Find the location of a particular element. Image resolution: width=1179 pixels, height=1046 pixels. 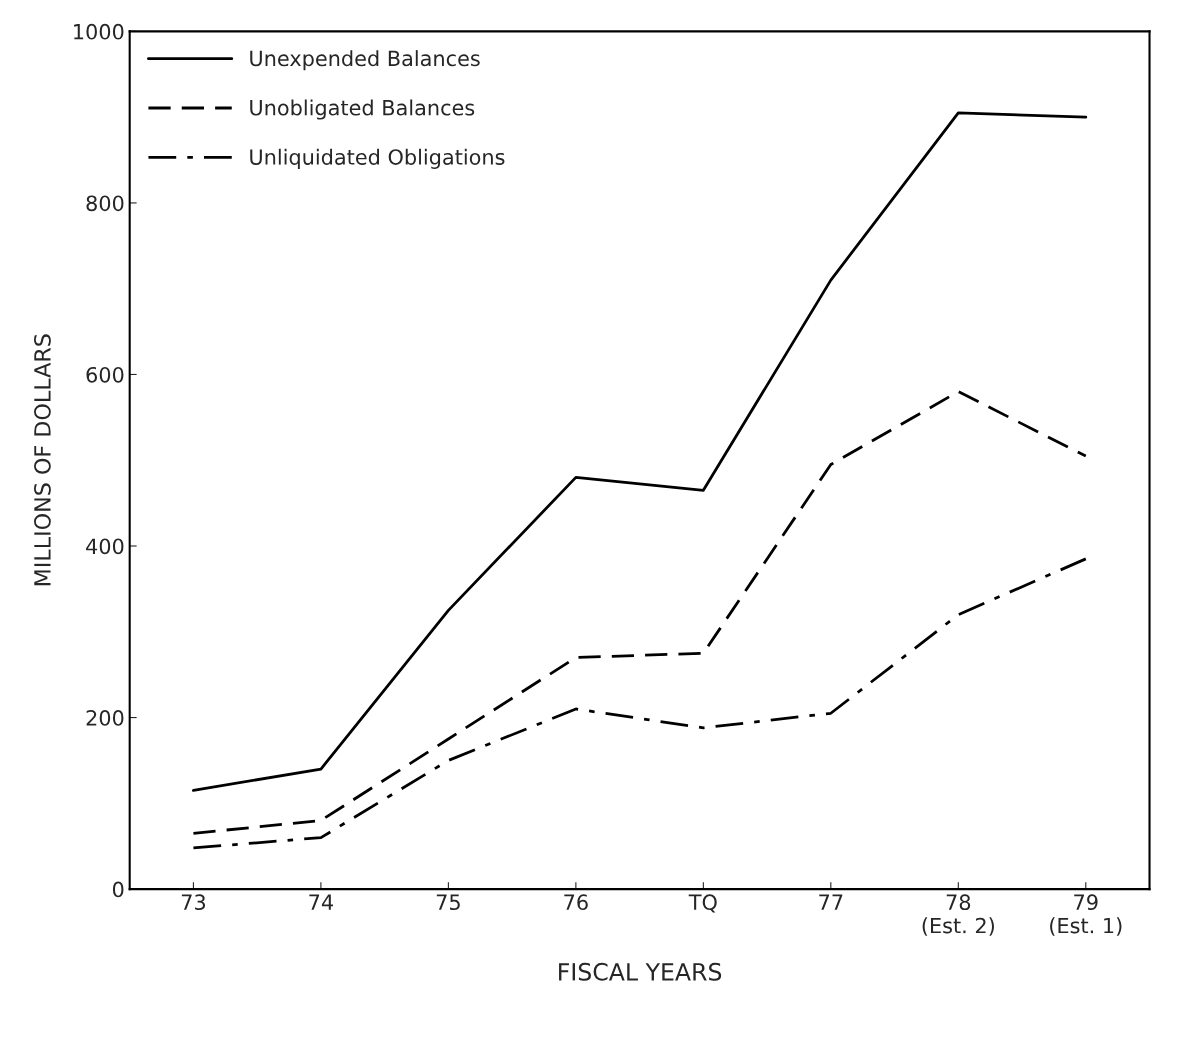

x-tick-label: 76 is located at coordinates (576, 902).